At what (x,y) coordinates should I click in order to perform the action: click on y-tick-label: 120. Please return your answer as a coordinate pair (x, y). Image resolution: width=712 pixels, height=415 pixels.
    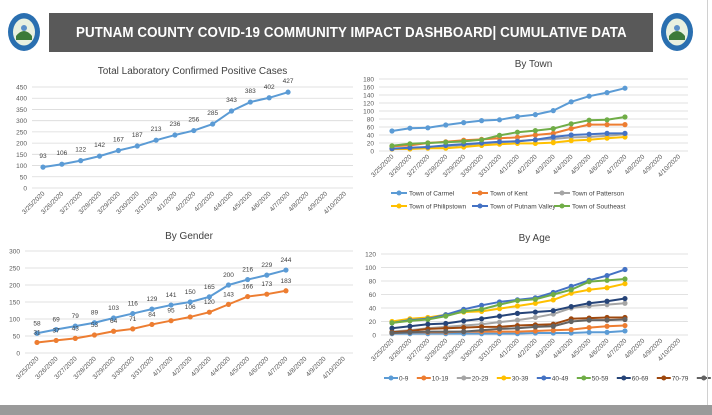
    Looking at the image, I should click on (370, 255).